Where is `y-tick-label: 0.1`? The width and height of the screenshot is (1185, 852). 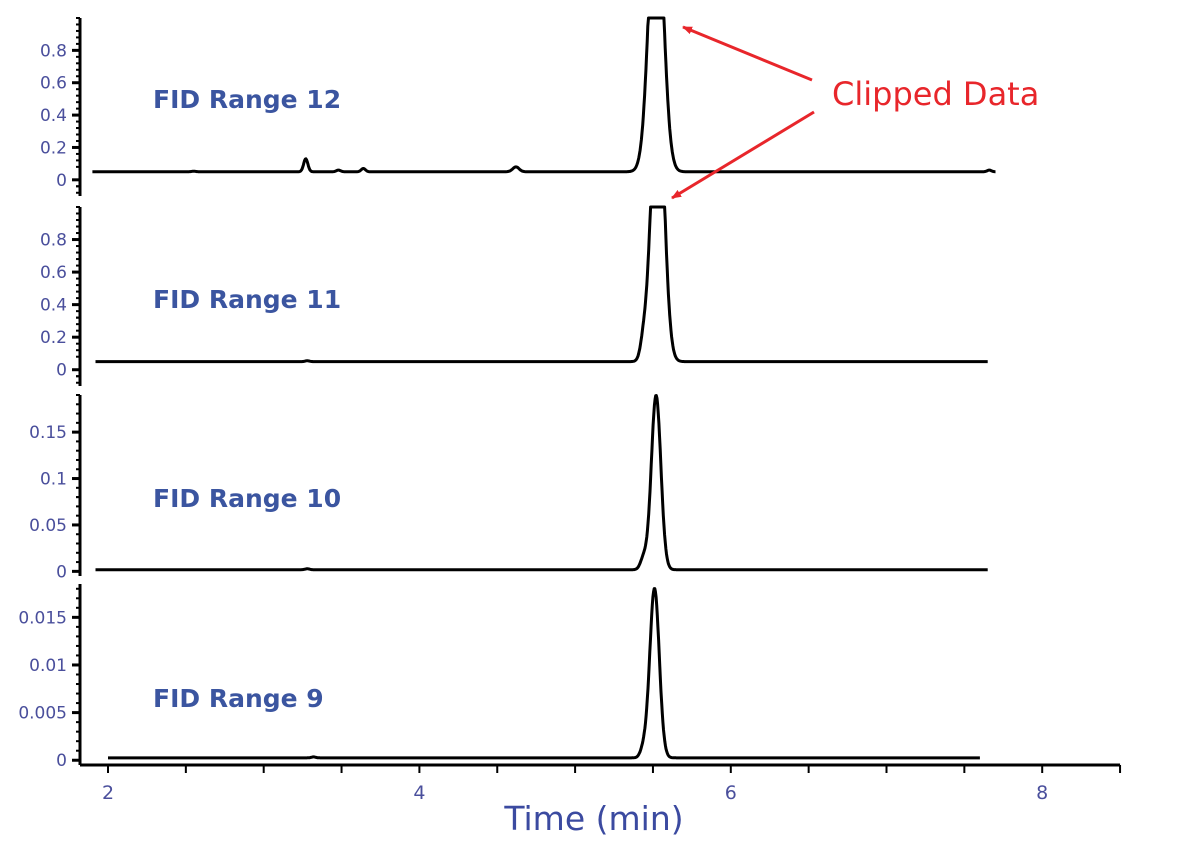
y-tick-label: 0.1 is located at coordinates (53, 480).